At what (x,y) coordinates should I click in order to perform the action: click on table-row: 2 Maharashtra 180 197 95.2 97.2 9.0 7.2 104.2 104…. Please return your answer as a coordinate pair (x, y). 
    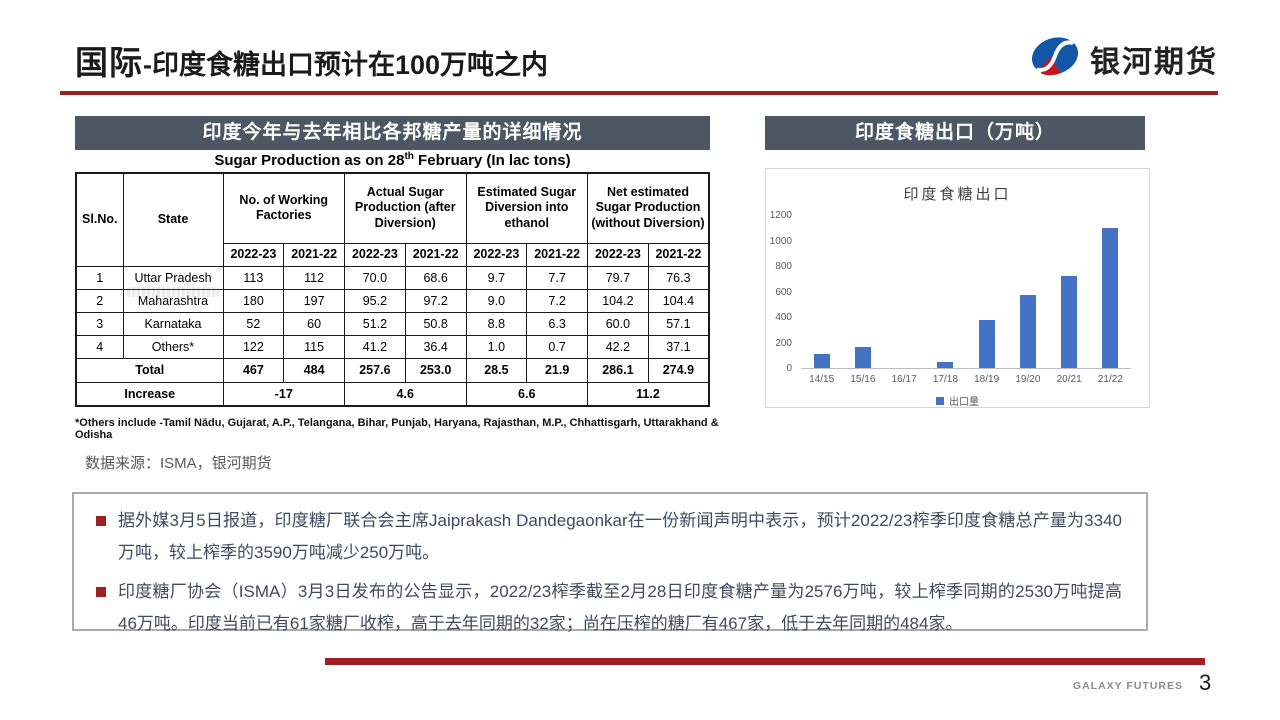
    Looking at the image, I should click on (392, 300).